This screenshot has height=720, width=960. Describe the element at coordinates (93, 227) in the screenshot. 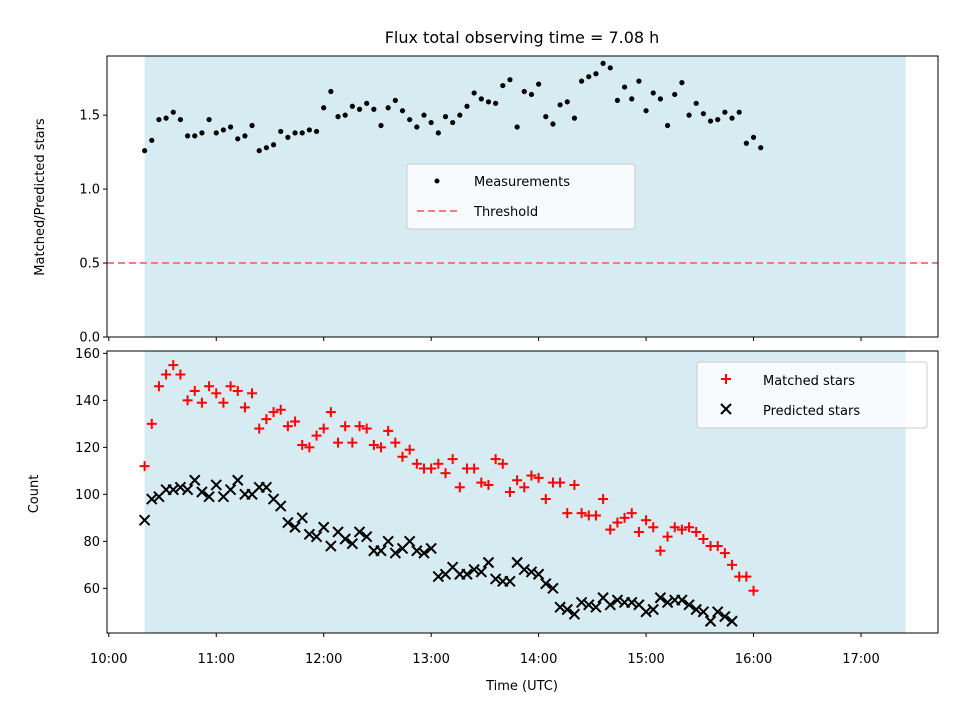

I see `top-y-ticks: 0.0 0.5 1.0 1.5` at that location.